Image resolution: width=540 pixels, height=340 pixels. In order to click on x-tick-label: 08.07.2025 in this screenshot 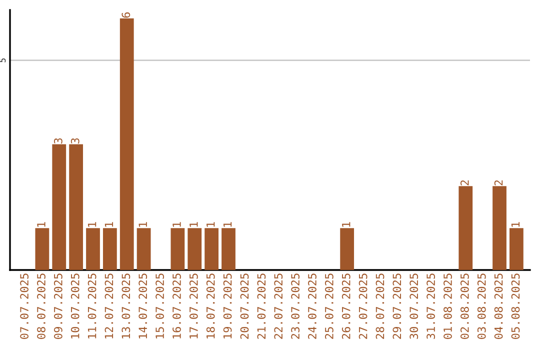, I will do `click(41, 306)`.